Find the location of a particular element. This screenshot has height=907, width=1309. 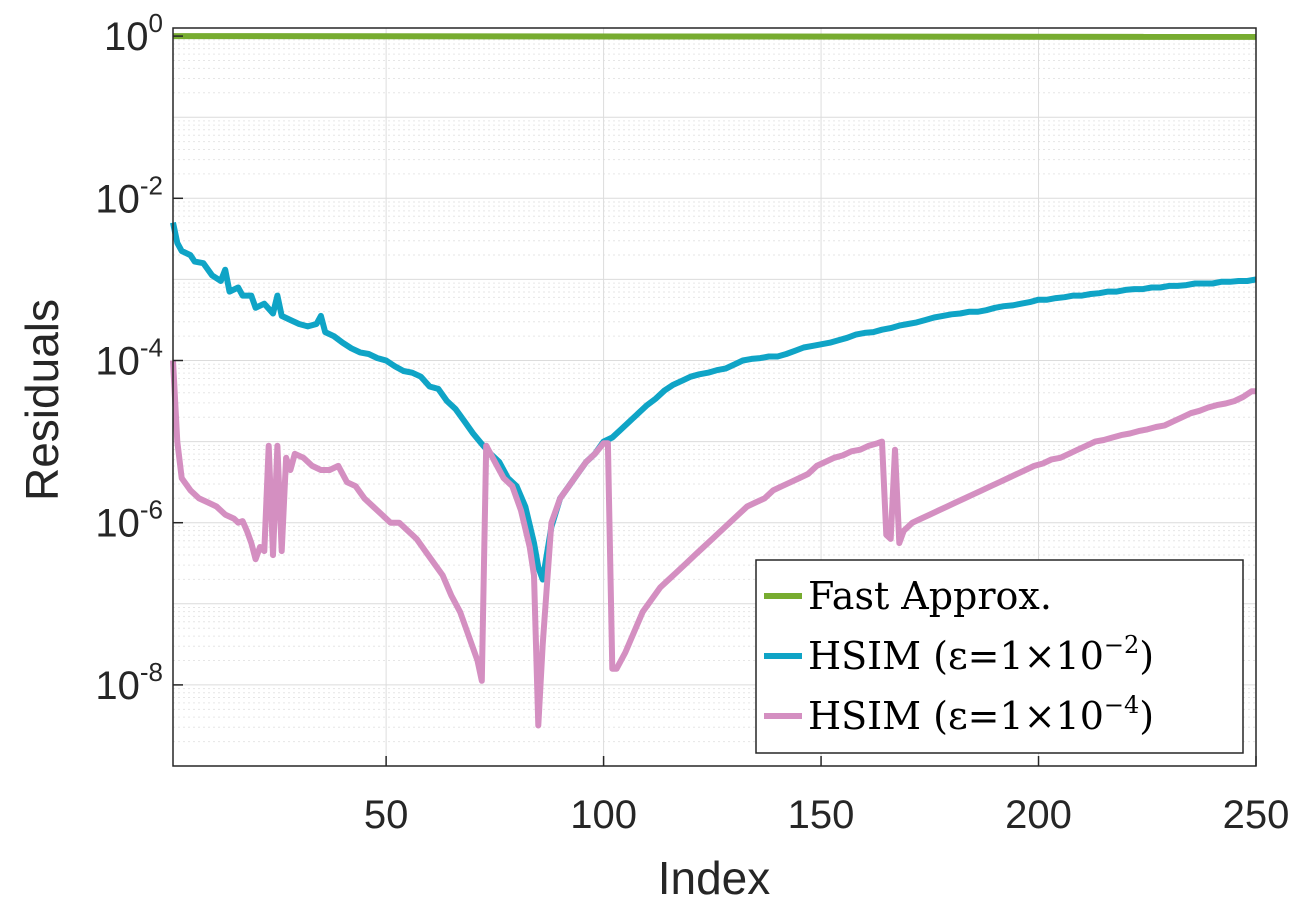

y-tick-label: 10⁻⁸ is located at coordinates (129, 682).